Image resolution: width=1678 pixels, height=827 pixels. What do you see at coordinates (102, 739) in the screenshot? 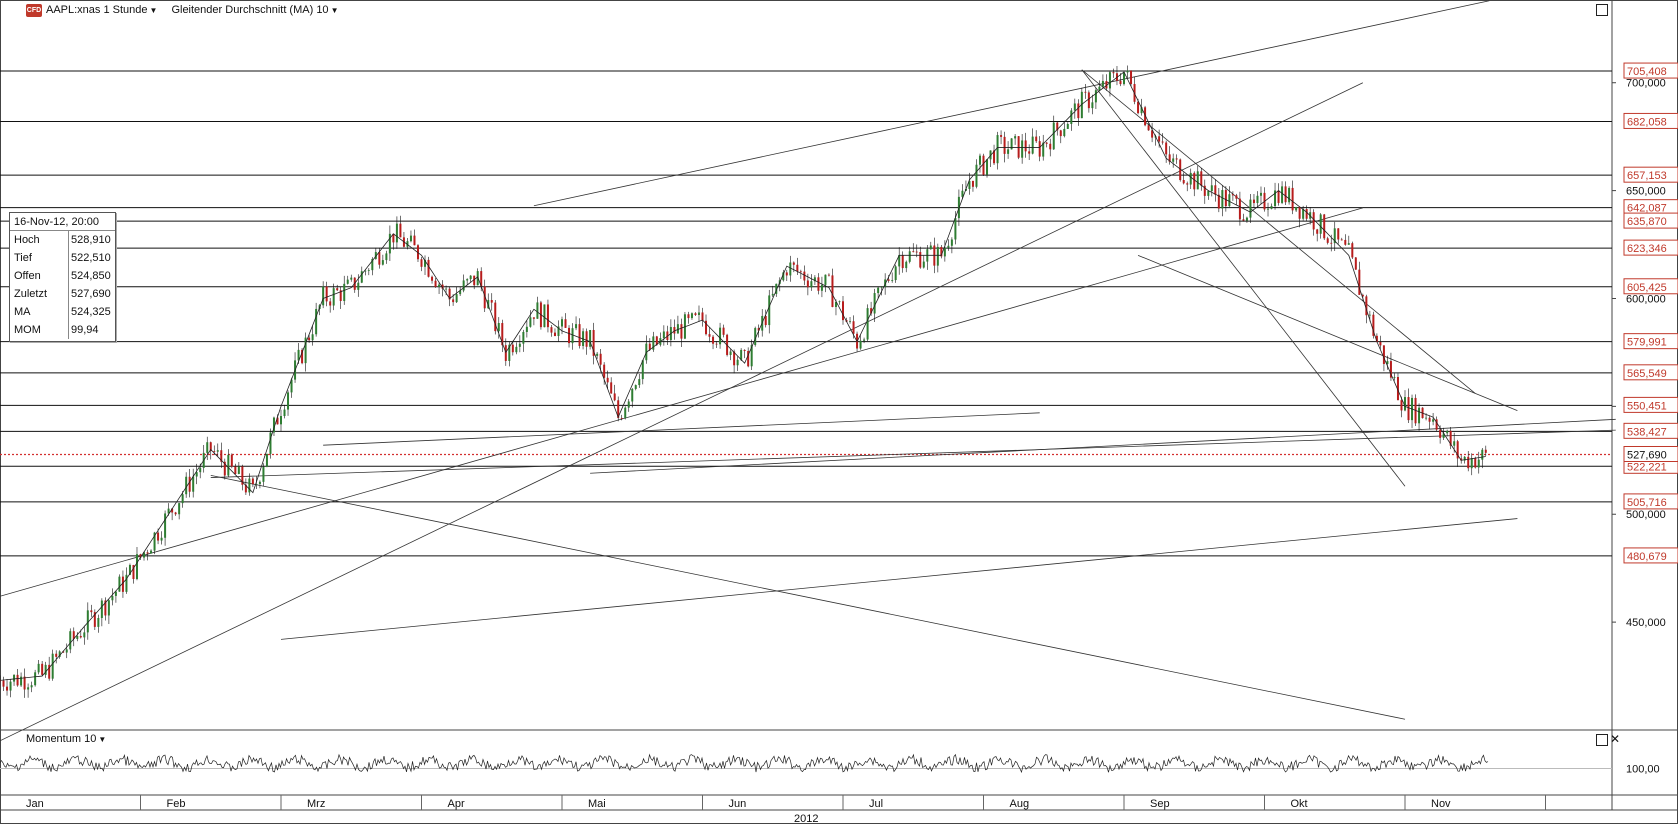
I see `chevron-down-icon: ▼` at bounding box center [102, 739].